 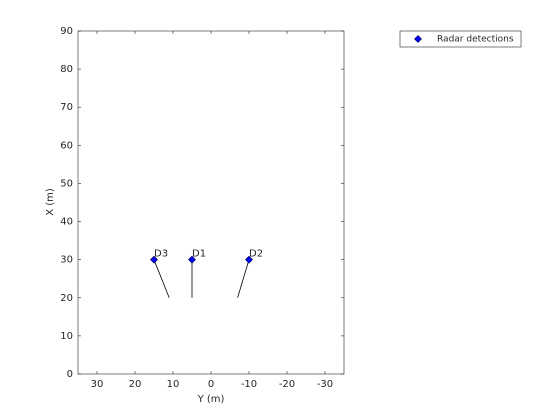 I want to click on legend-marker, so click(x=418, y=39).